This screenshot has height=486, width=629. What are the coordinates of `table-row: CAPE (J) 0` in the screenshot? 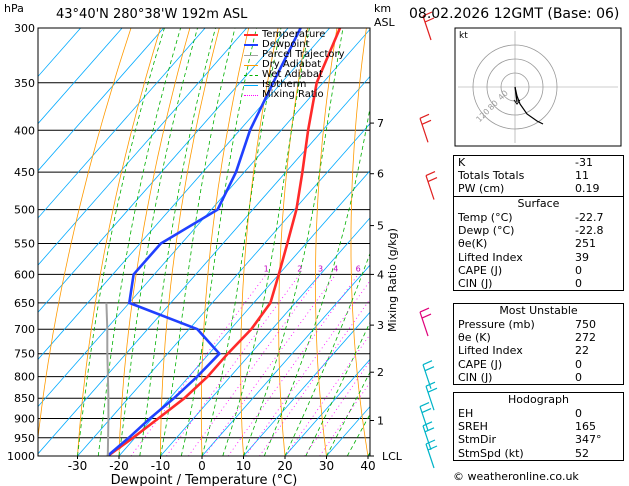 It's located at (538, 364).